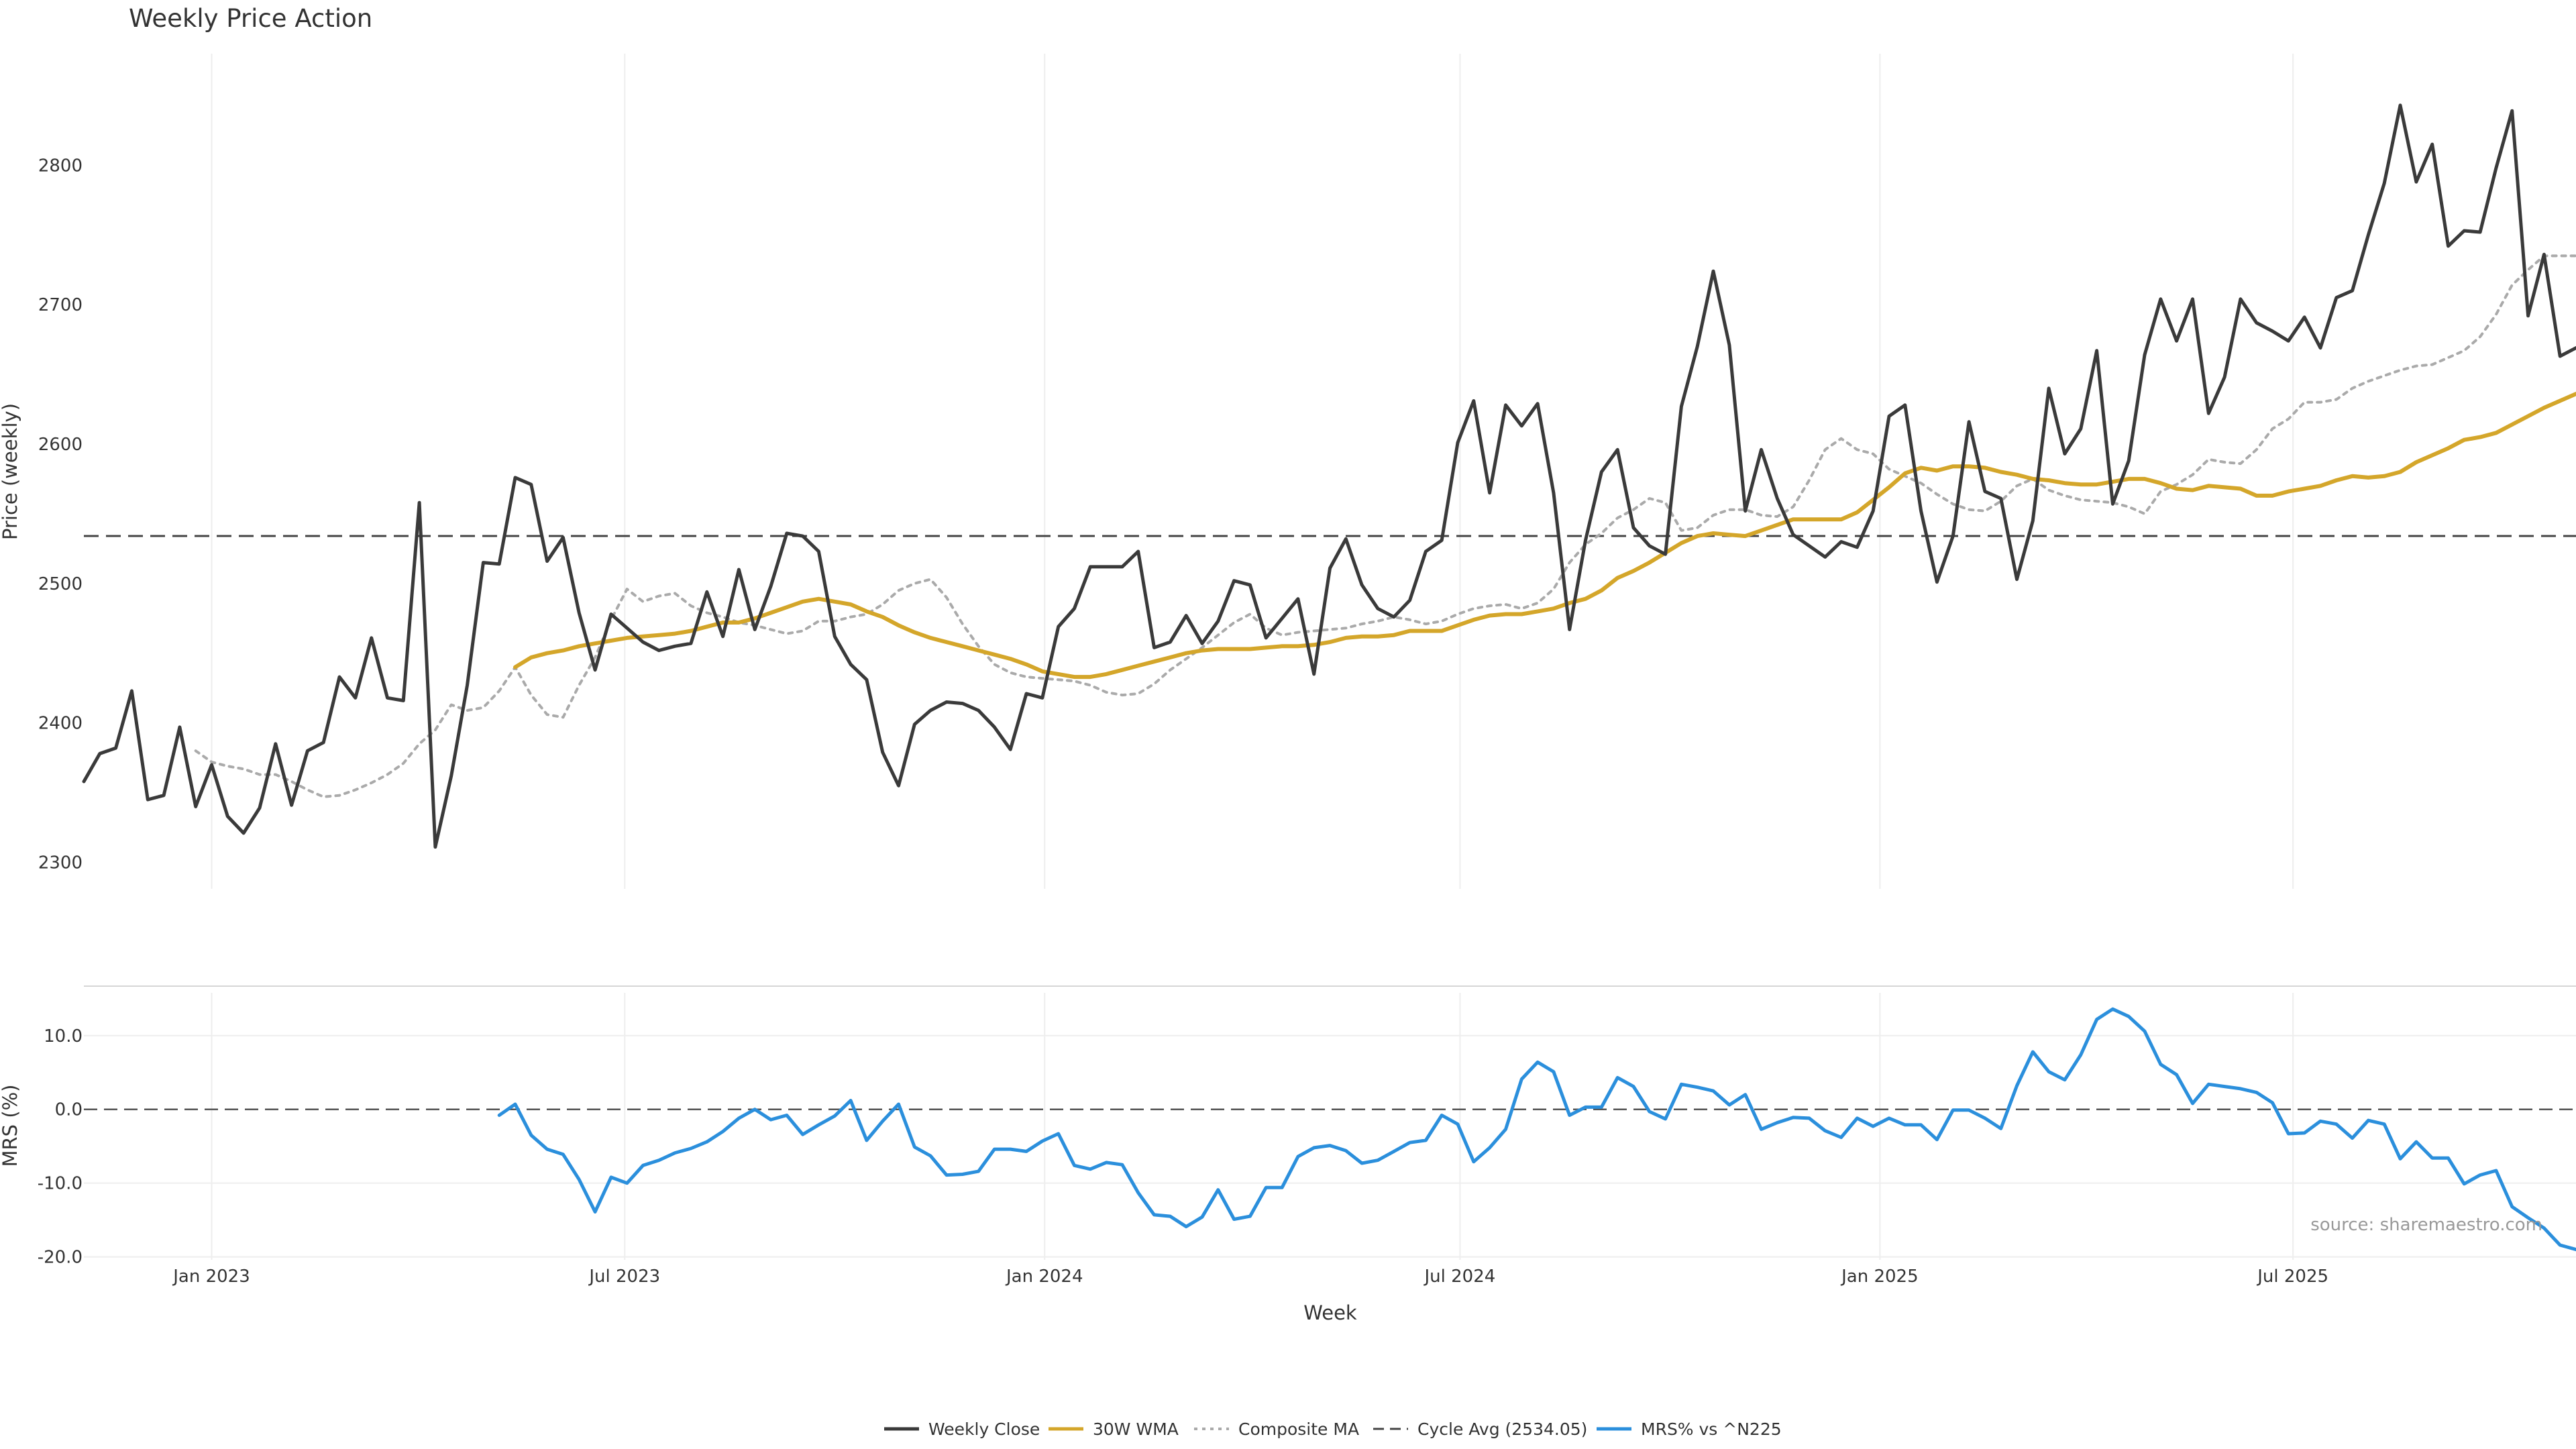  What do you see at coordinates (60, 166) in the screenshot?
I see `price-y-tick-label: 2800` at bounding box center [60, 166].